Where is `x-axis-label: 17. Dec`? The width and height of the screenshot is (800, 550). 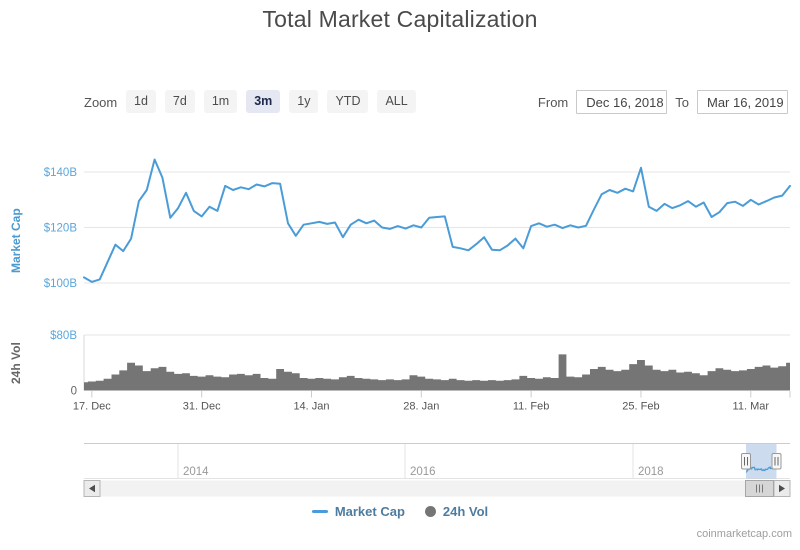
x-axis-label: 17. Dec is located at coordinates (92, 407).